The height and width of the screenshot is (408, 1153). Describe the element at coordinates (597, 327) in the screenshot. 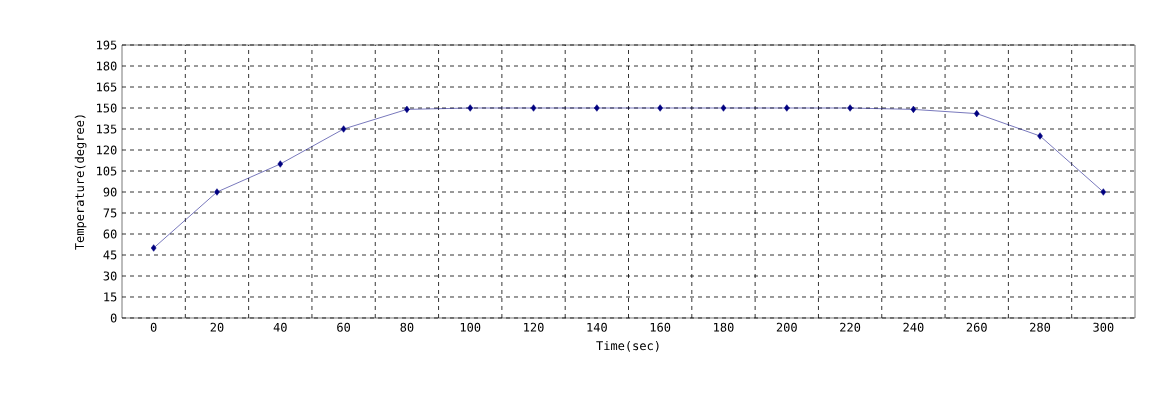

I see `x-tick-label: 140` at that location.